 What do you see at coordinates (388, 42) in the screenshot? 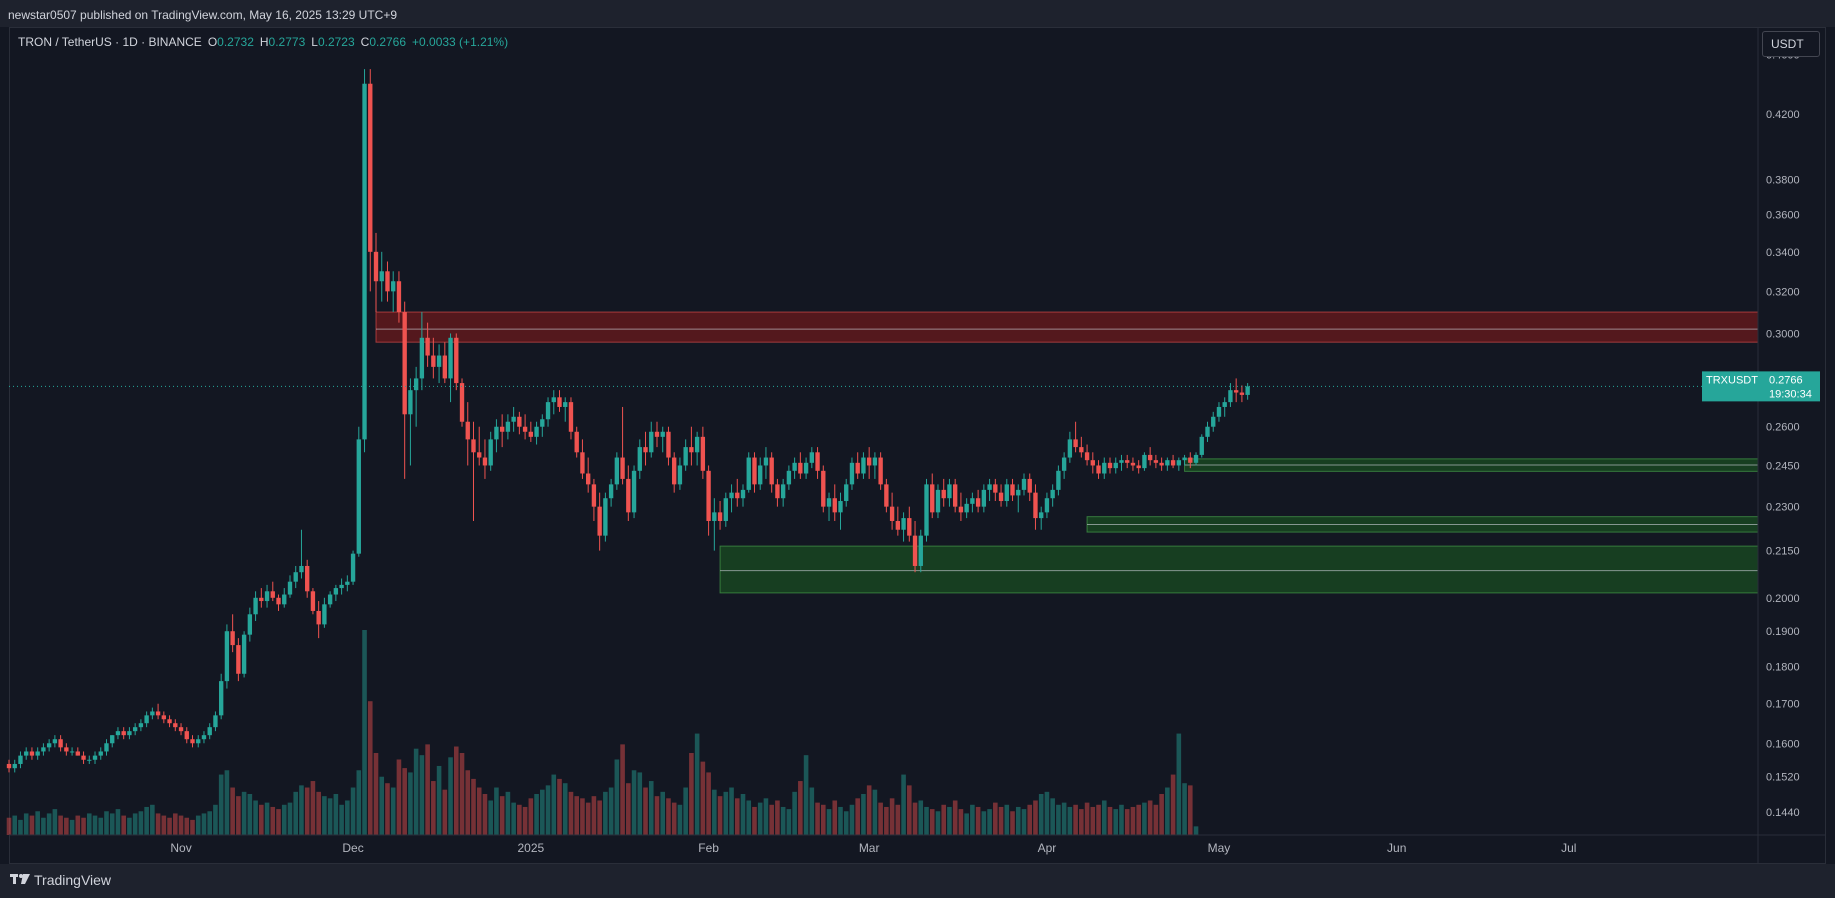
I see `legend-close: 0.2766` at bounding box center [388, 42].